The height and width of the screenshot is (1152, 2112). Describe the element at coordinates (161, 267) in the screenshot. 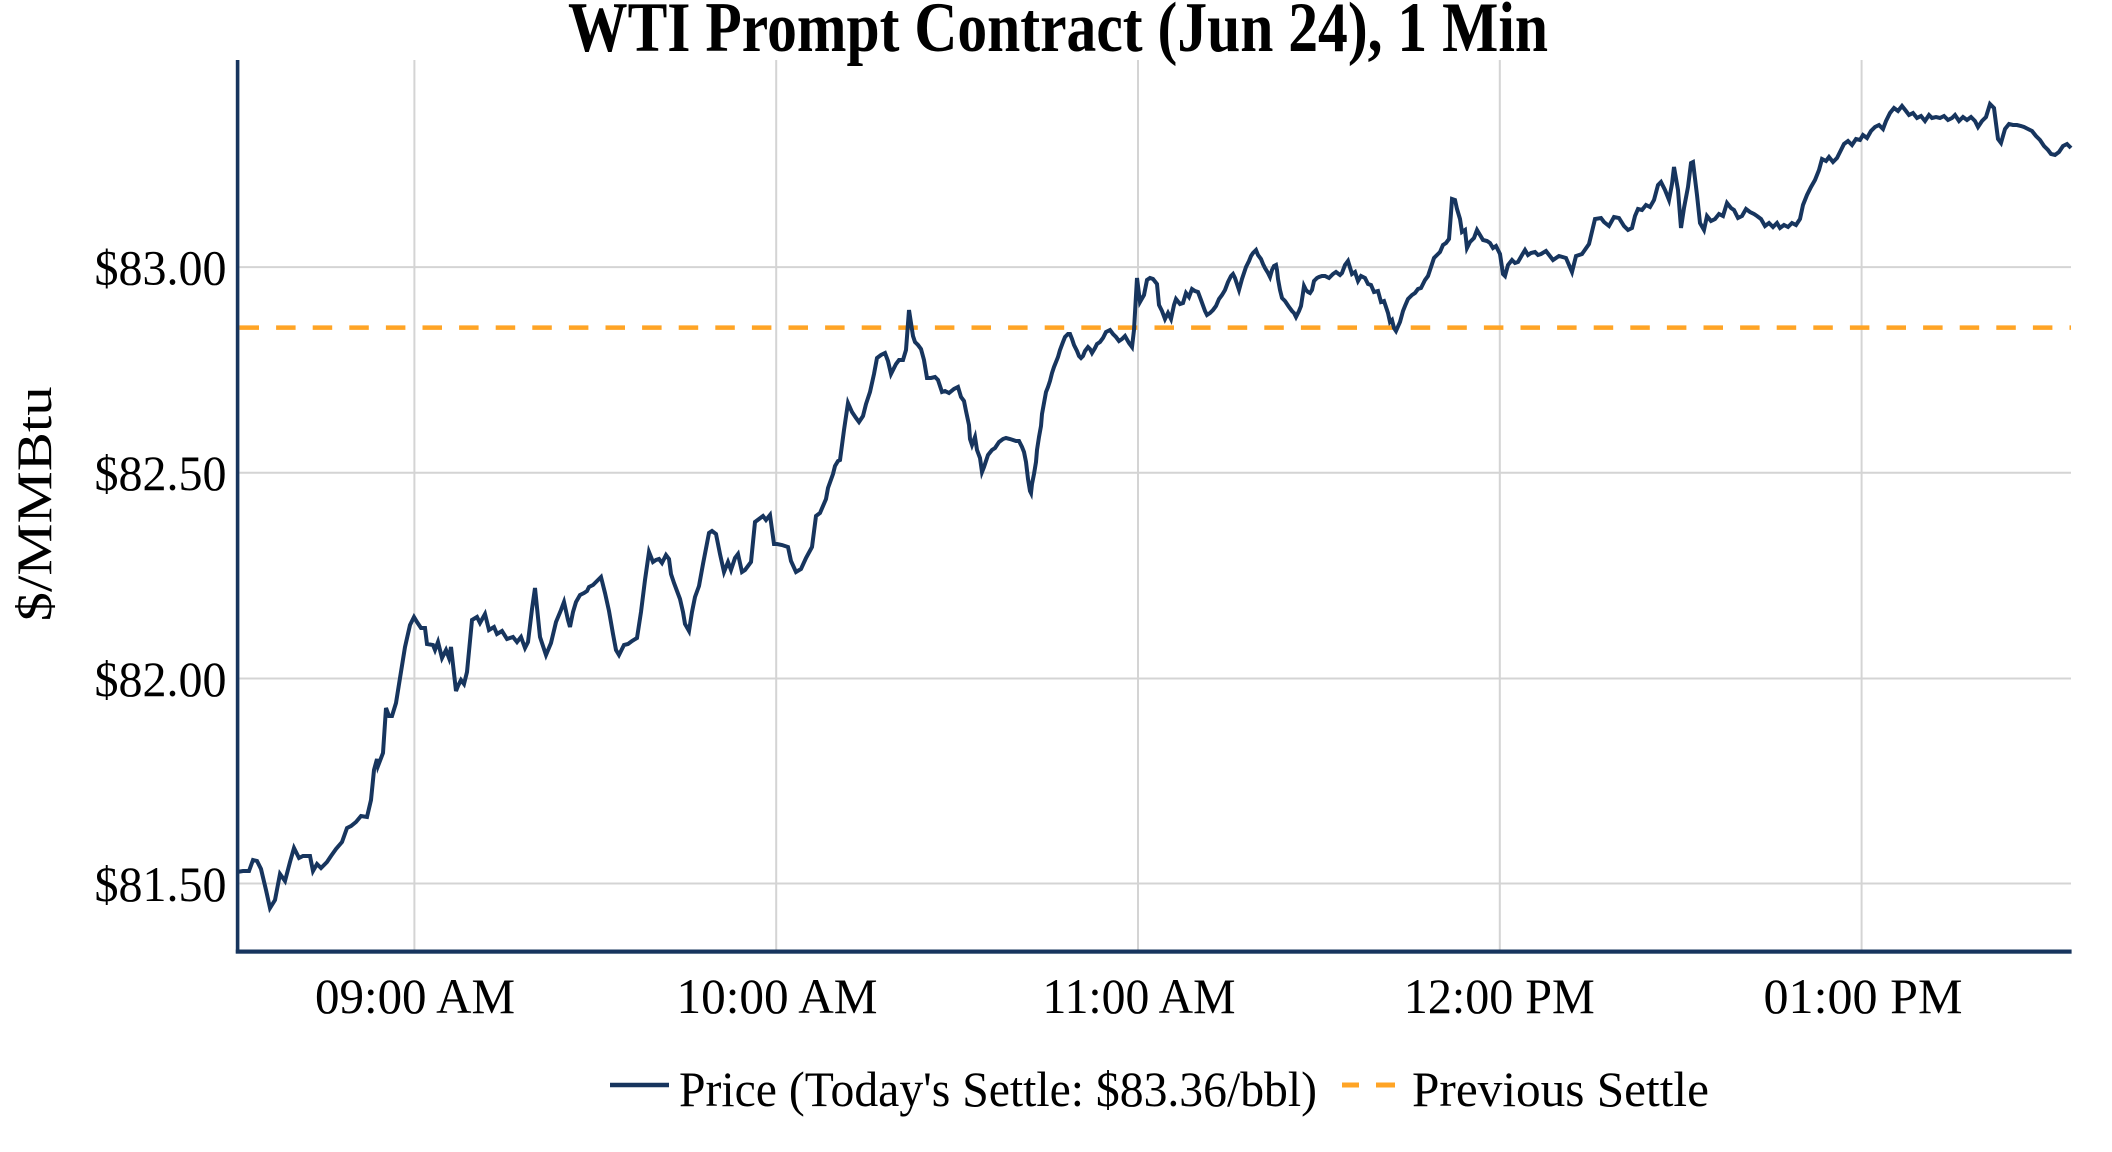

I see `svg-text: $83.00` at that location.